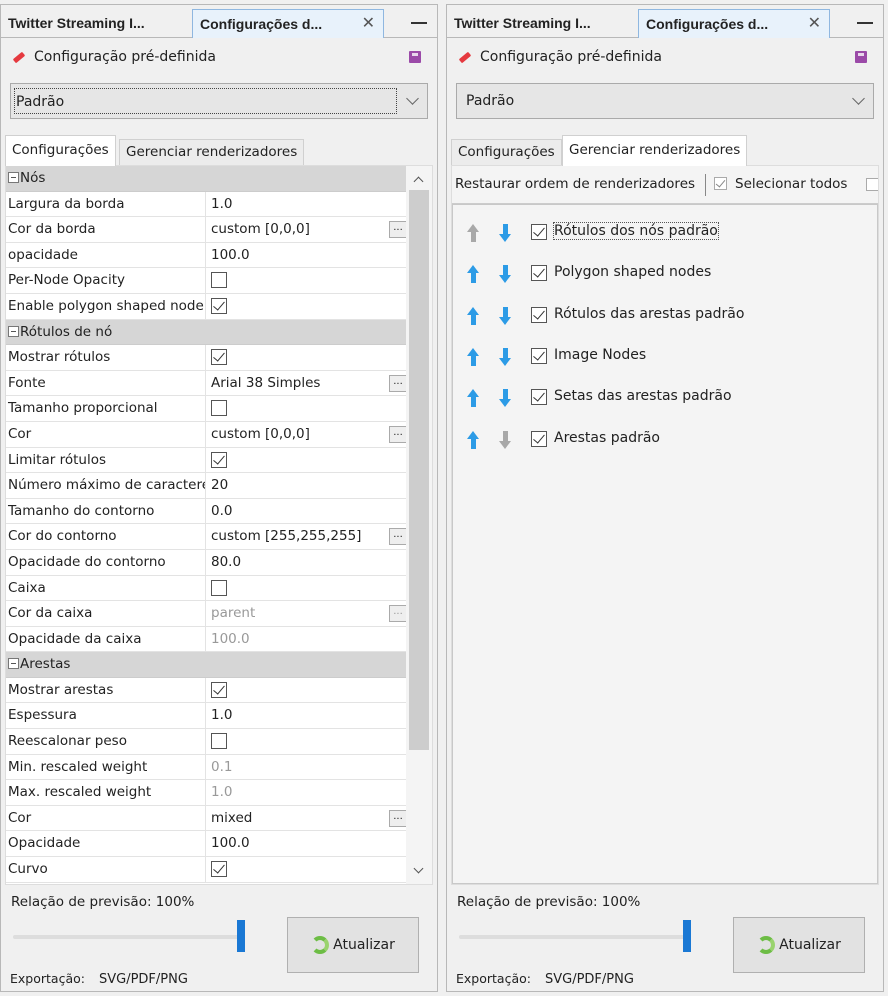 The height and width of the screenshot is (996, 888). Describe the element at coordinates (810, 945) in the screenshot. I see `update-label: Atualizar` at that location.